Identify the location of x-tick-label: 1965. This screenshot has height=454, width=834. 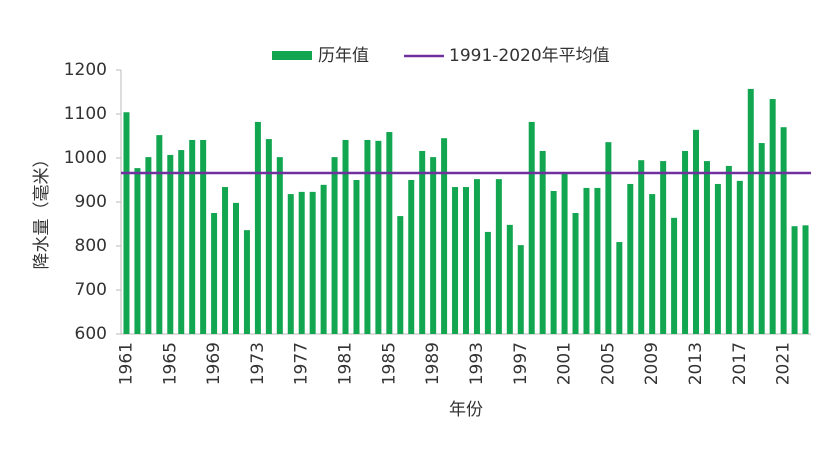
(170, 363).